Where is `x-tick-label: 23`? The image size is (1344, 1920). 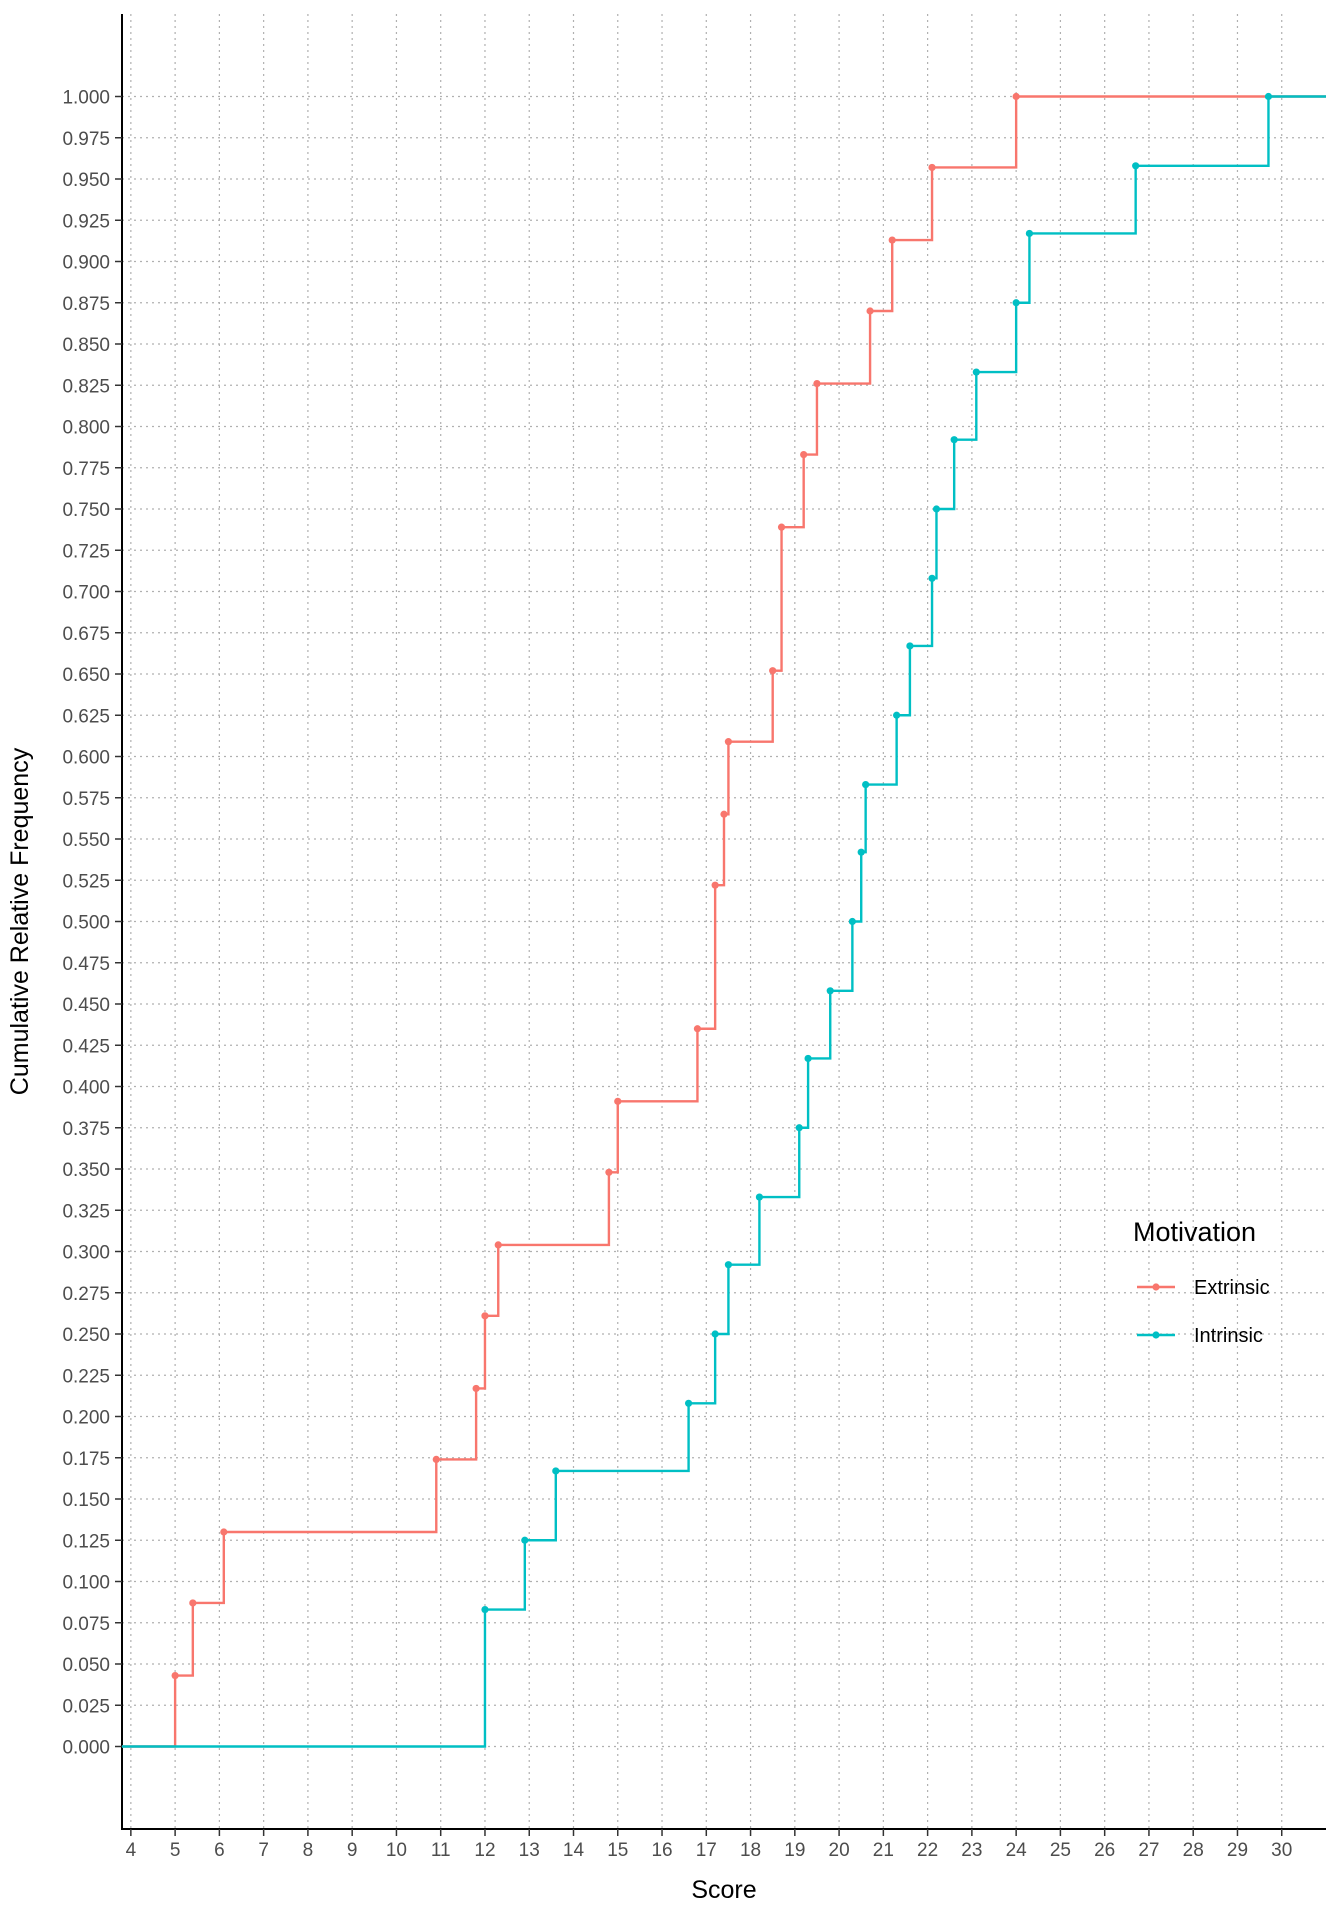
x-tick-label: 23 is located at coordinates (971, 1850).